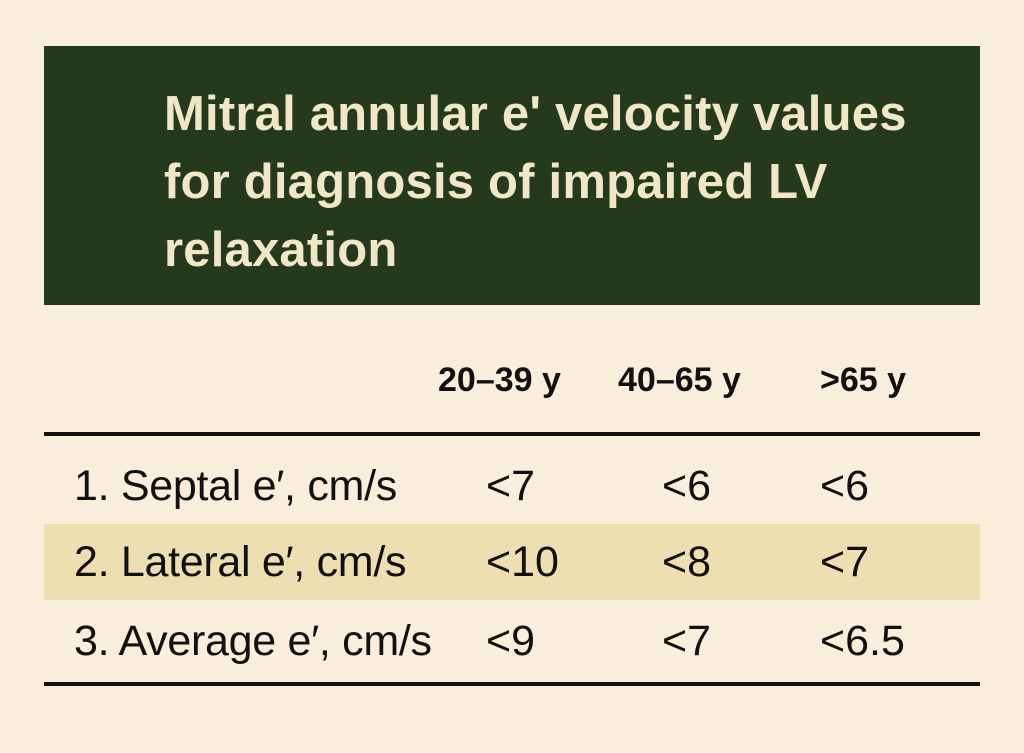  I want to click on cell-lateral-over-65: <7, so click(845, 562).